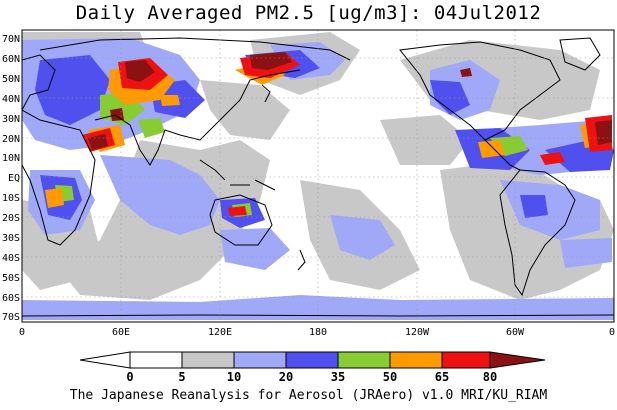  I want to click on lat-label: 30N, so click(11, 119).